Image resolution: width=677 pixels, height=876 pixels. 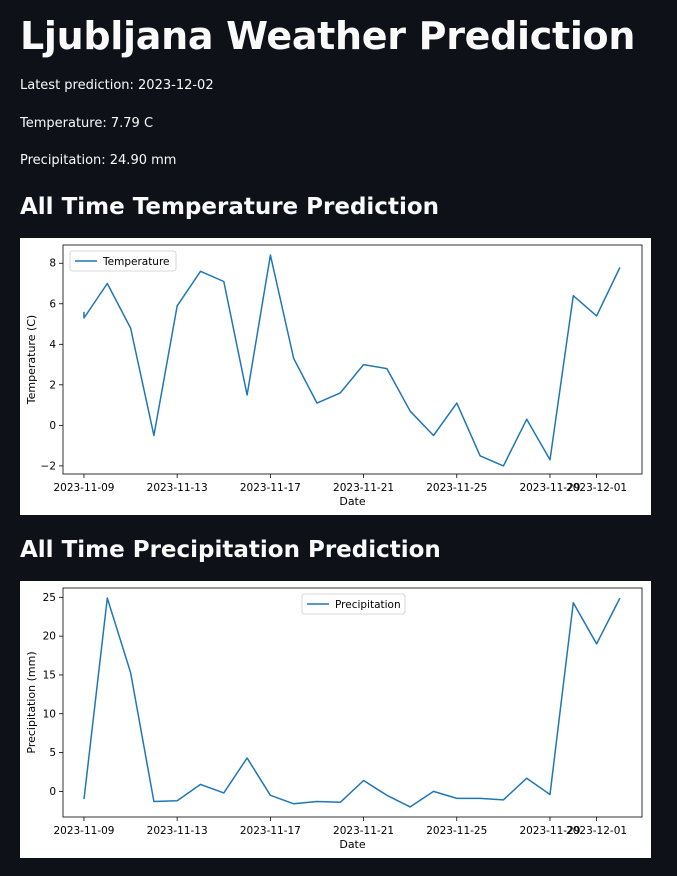 What do you see at coordinates (117, 85) in the screenshot?
I see `latest-prediction-text: Latest prediction: 2023-12-02` at bounding box center [117, 85].